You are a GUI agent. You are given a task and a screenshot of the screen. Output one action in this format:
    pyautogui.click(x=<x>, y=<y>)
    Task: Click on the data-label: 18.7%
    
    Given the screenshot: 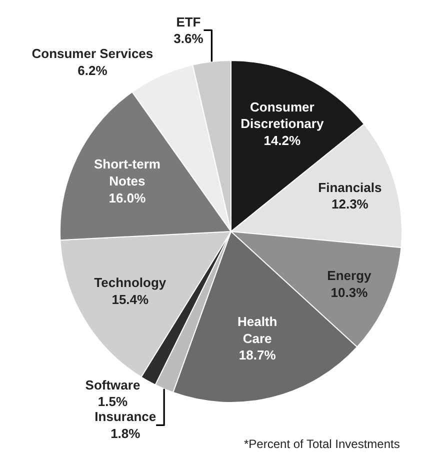 What is the action you would take?
    pyautogui.click(x=257, y=355)
    